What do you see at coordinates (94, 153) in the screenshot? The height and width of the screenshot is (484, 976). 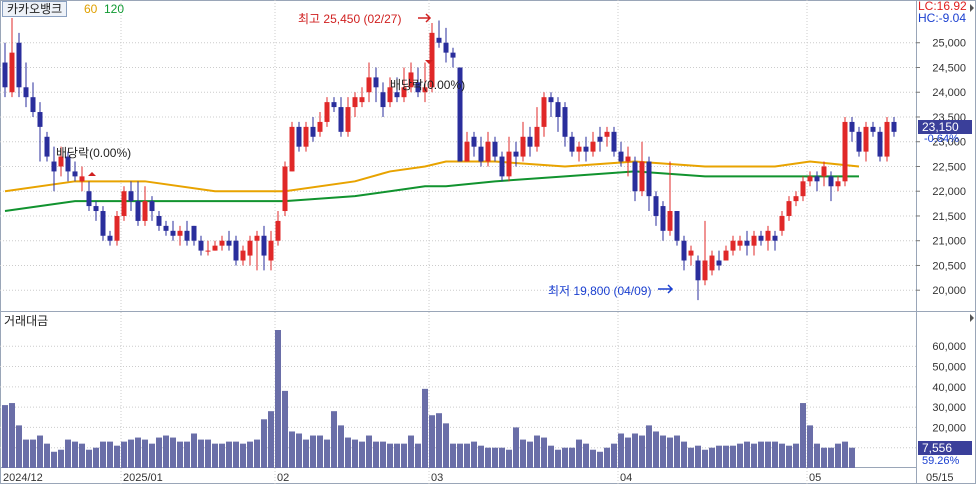 I see `dividend-annotation-1: 배당락(0.00%)` at bounding box center [94, 153].